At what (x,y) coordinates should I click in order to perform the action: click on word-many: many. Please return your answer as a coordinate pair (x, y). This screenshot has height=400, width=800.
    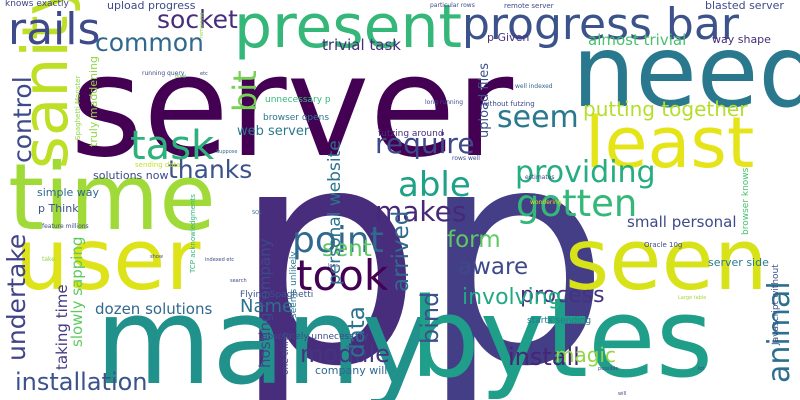
    Looking at the image, I should click on (264, 336).